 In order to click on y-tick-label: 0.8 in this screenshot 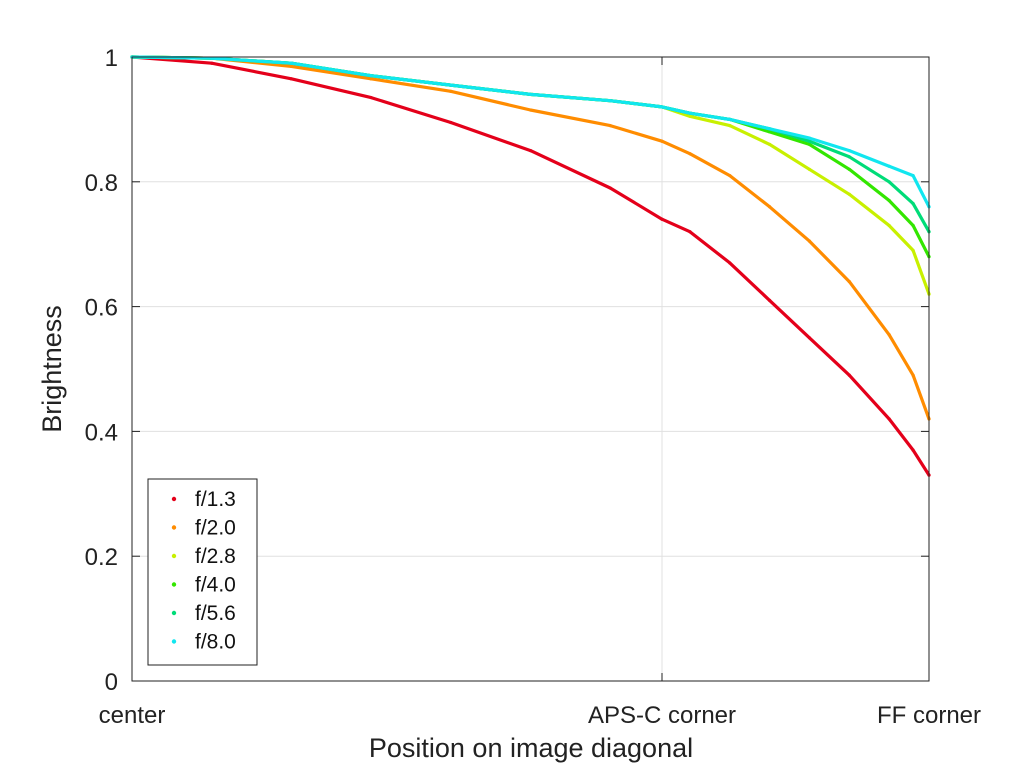, I will do `click(101, 183)`.